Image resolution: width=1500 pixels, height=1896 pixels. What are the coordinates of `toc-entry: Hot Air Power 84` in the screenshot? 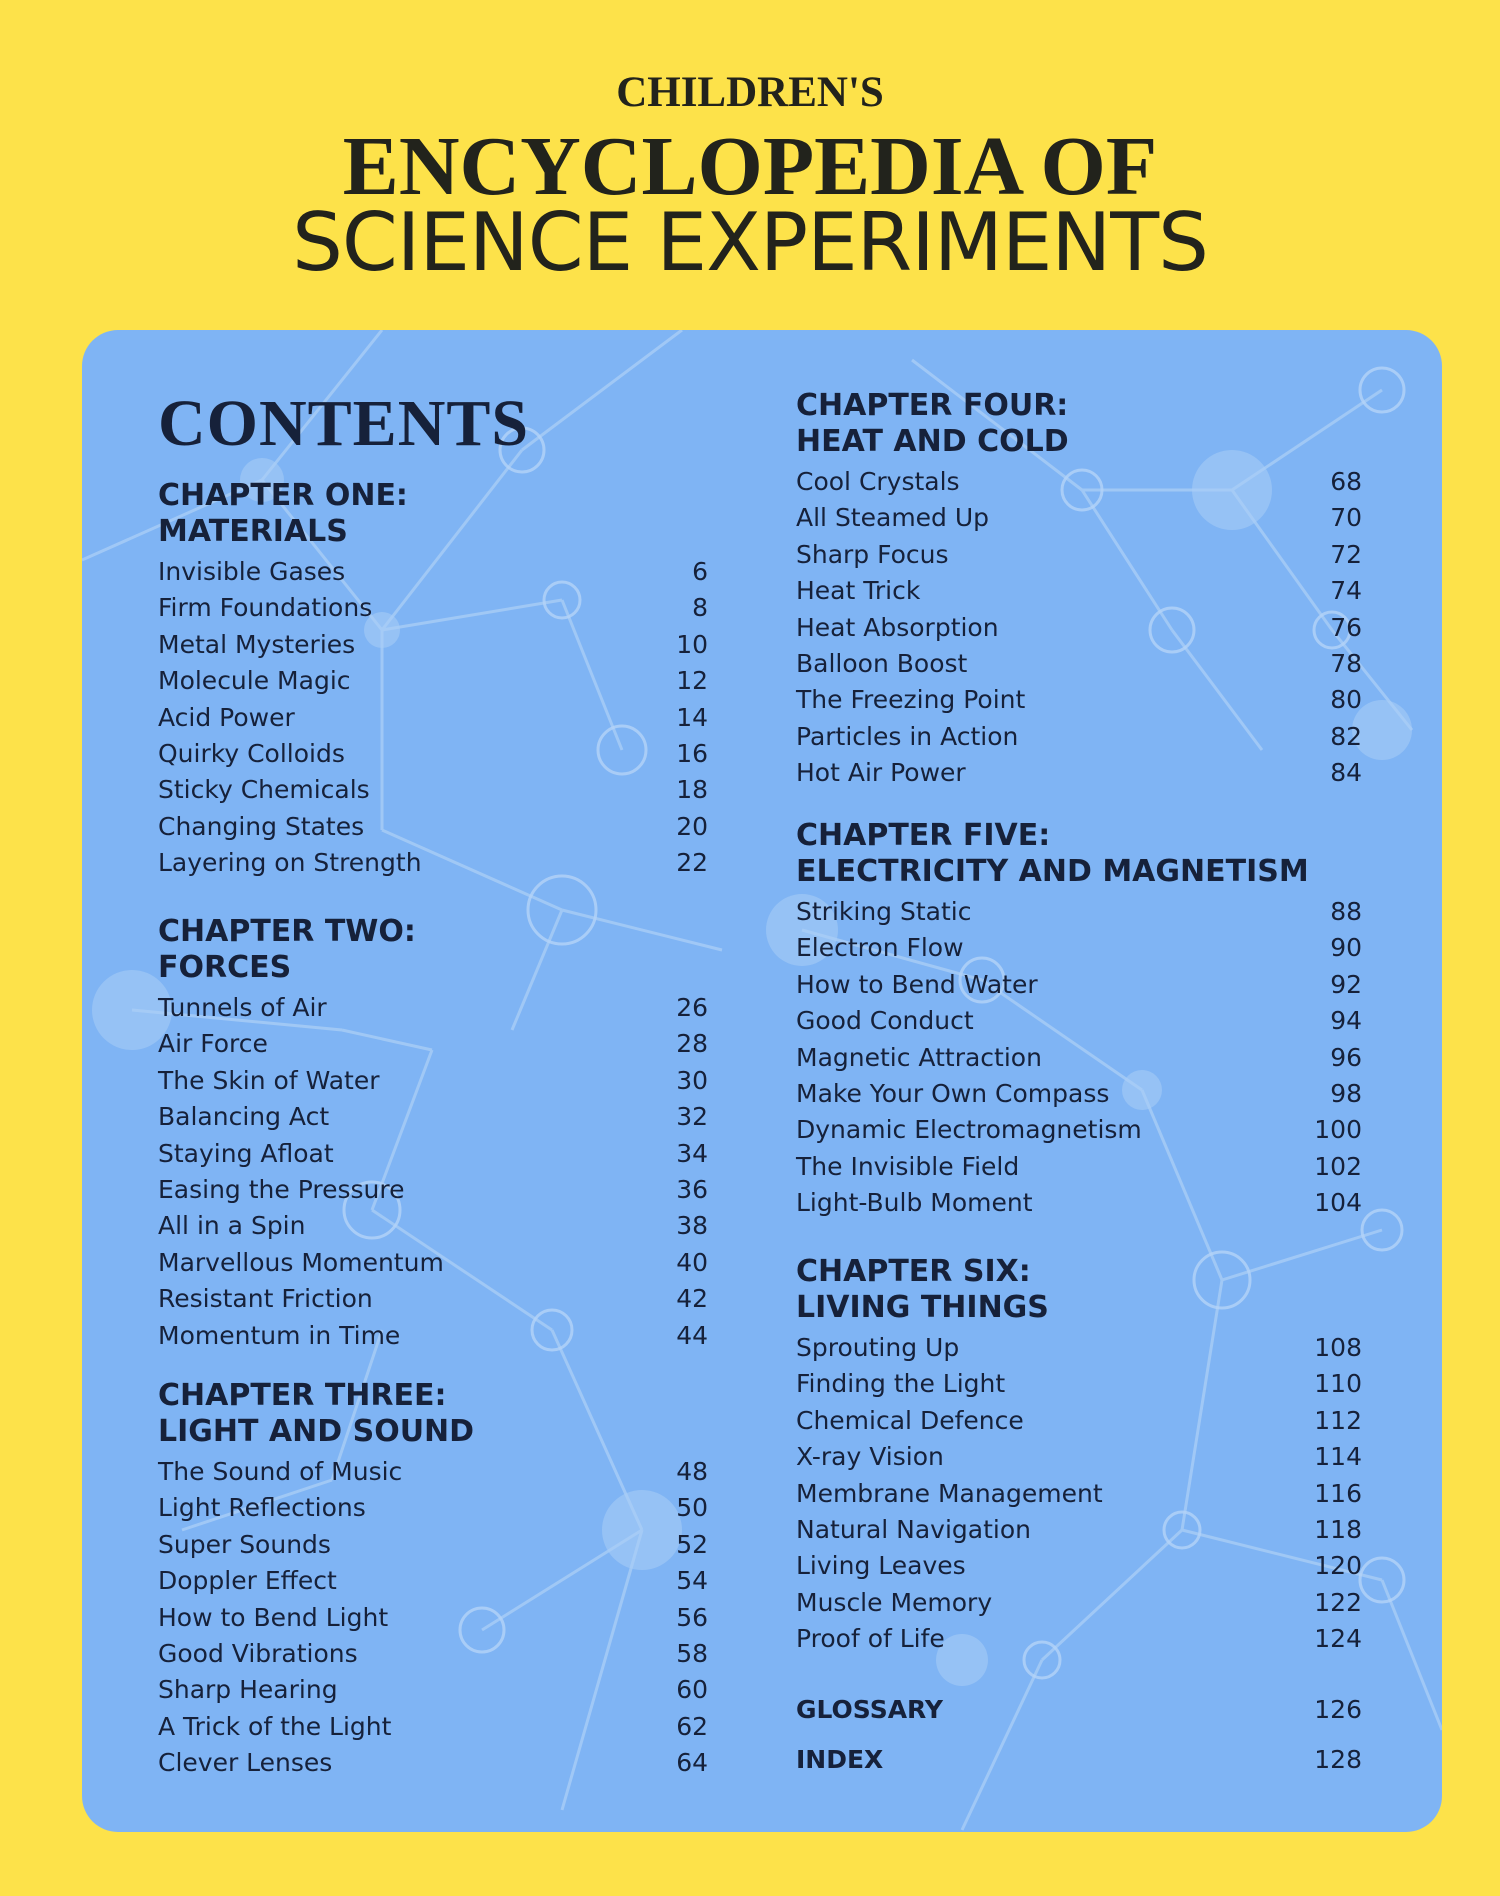 It's located at (1079, 773).